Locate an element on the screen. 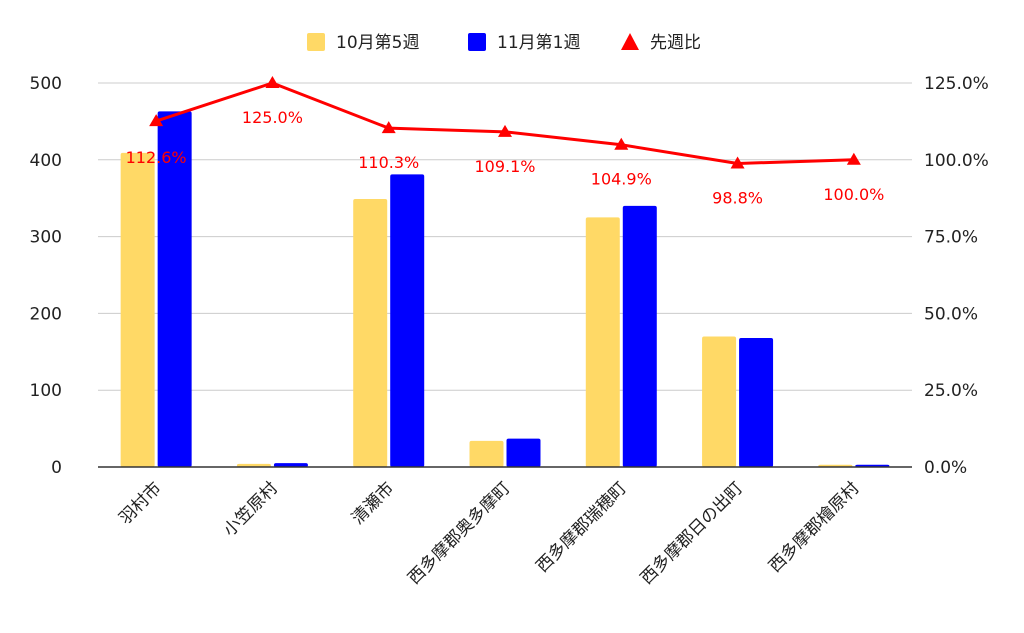 The height and width of the screenshot is (633, 1024). left-tick-label: 200 is located at coordinates (46, 314).